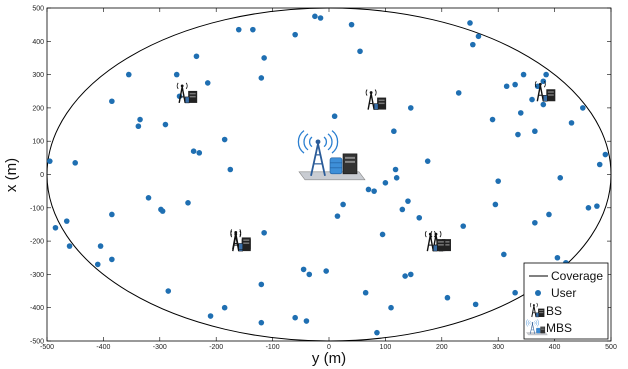  I want to click on y-tick-label: -200, so click(37, 242).